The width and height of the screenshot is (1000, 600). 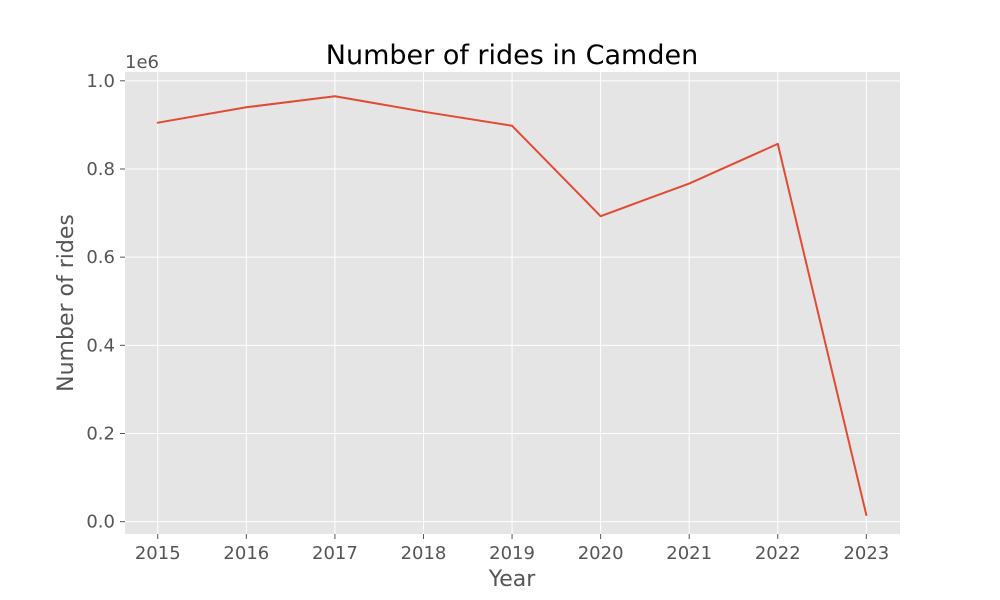 I want to click on y-tick-label: 0.8, so click(x=100, y=169).